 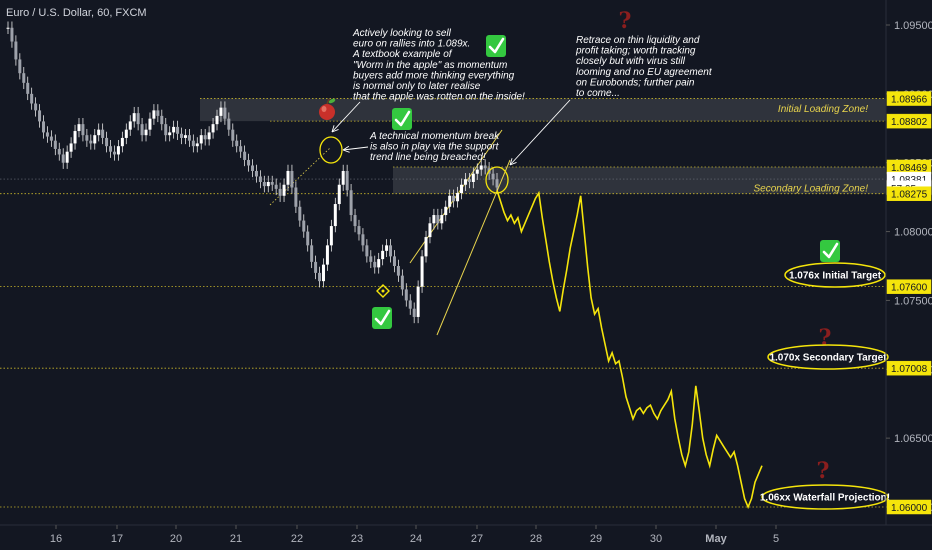 What do you see at coordinates (332, 101) in the screenshot?
I see `apple-leaf` at bounding box center [332, 101].